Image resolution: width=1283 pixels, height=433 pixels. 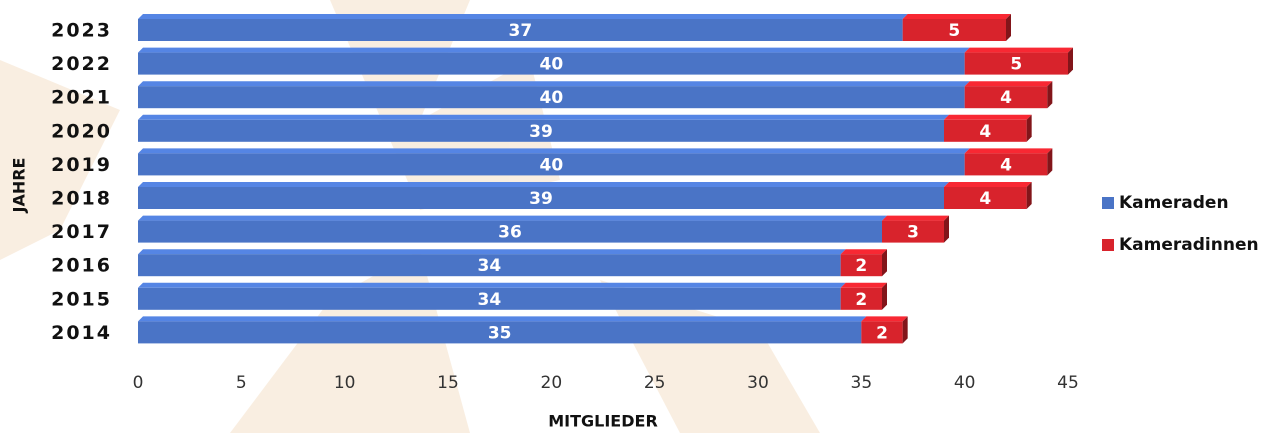 What do you see at coordinates (758, 383) in the screenshot?
I see `x-tick-label: 30` at bounding box center [758, 383].